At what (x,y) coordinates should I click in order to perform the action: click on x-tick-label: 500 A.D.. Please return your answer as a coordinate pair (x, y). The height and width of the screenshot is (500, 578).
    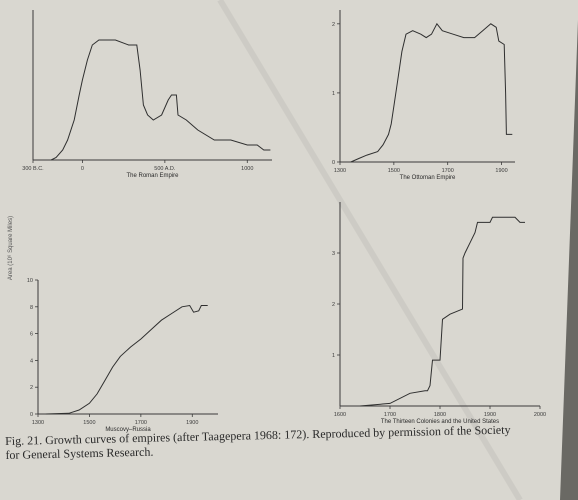
    Looking at the image, I should click on (165, 169).